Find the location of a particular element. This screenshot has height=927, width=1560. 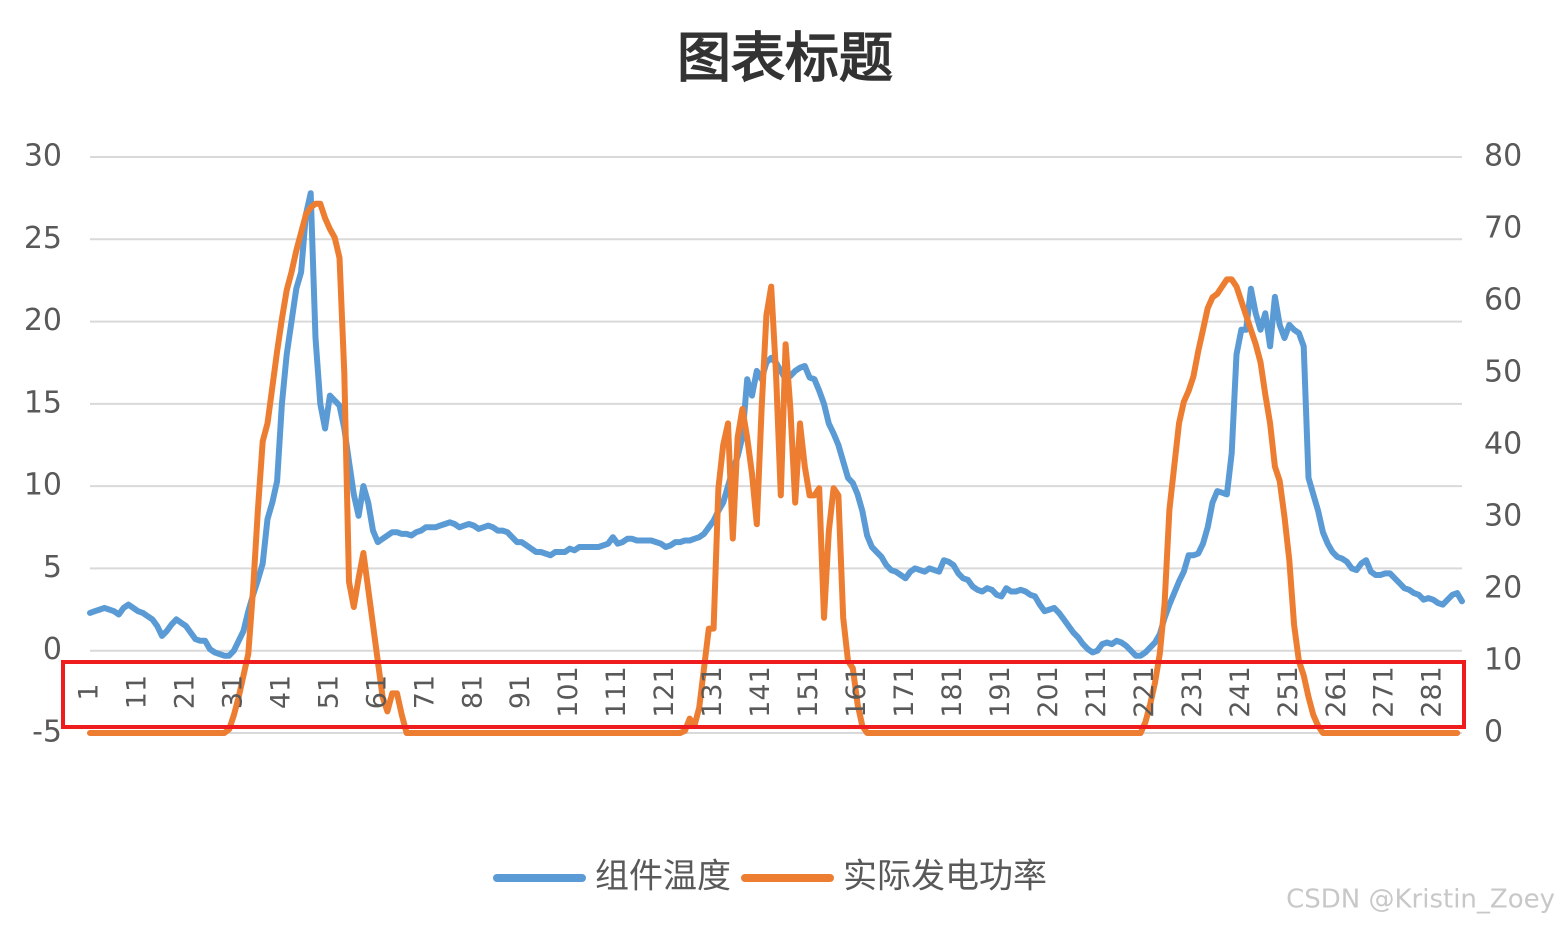

y2-tick-label: 50 is located at coordinates (1503, 372).